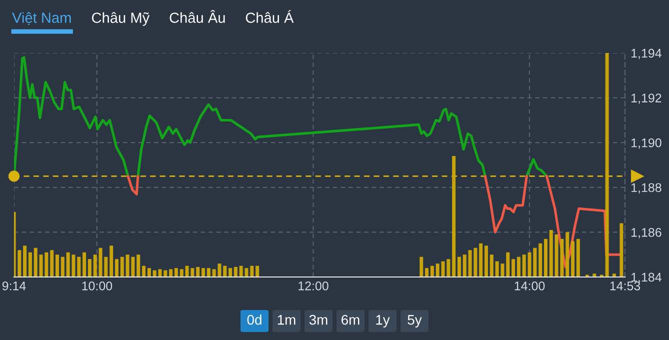 This screenshot has height=340, width=669. What do you see at coordinates (383, 321) in the screenshot?
I see `text: 1y` at bounding box center [383, 321].